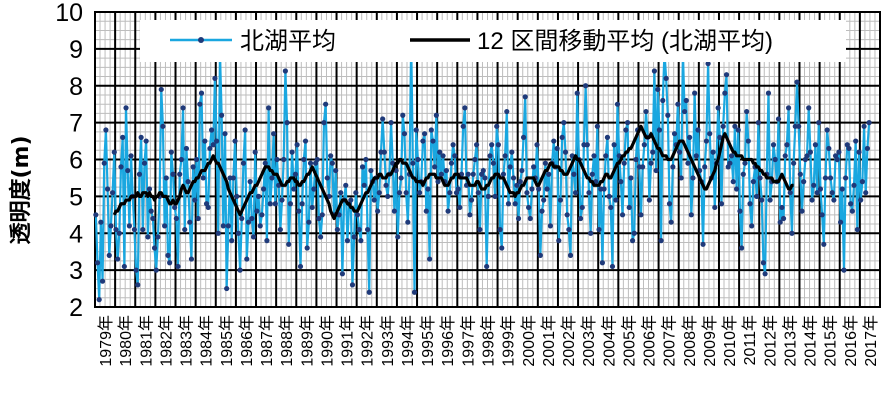 The height and width of the screenshot is (406, 893). Describe the element at coordinates (549, 341) in the screenshot. I see `x-tick-label: 2001年` at that location.